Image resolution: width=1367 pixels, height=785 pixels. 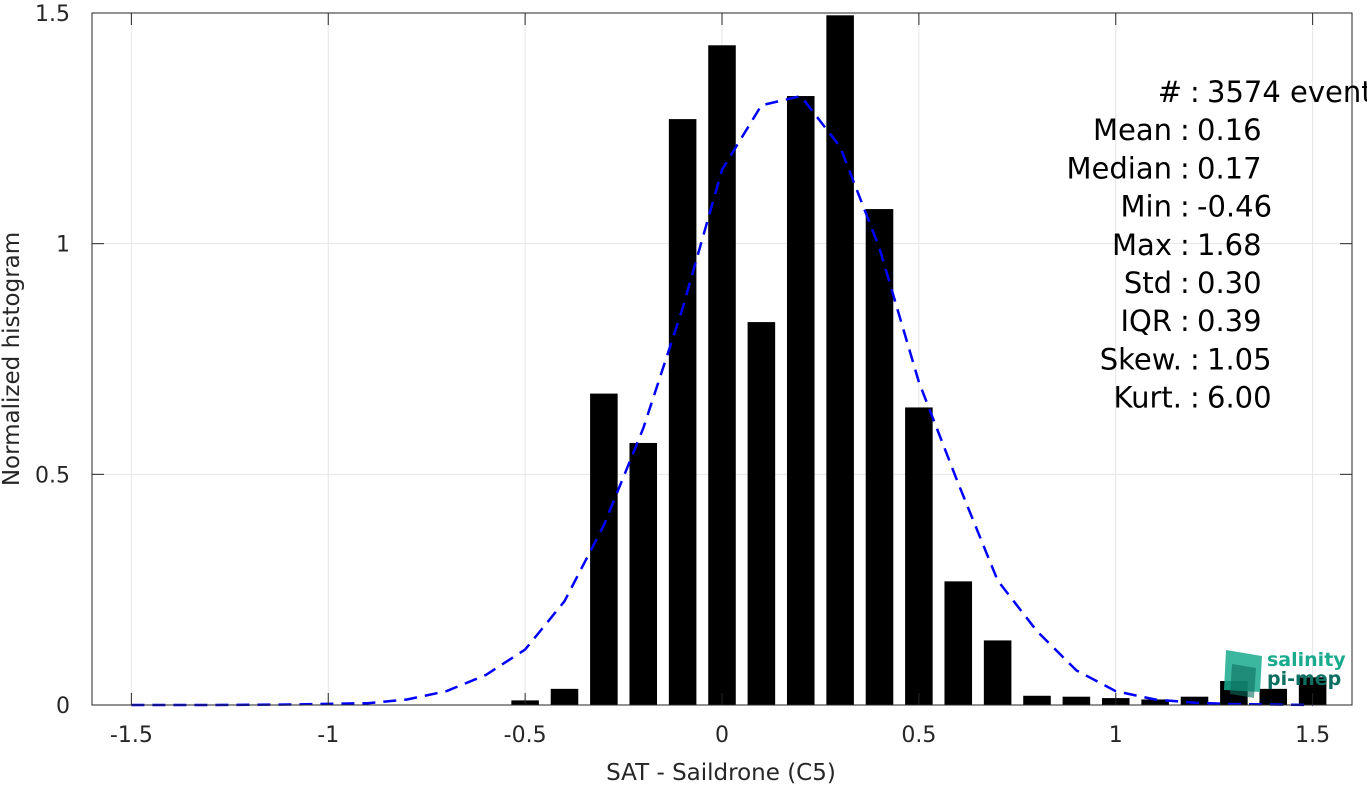 What do you see at coordinates (1185, 207) in the screenshot?
I see `stat-colon-3: :` at bounding box center [1185, 207].